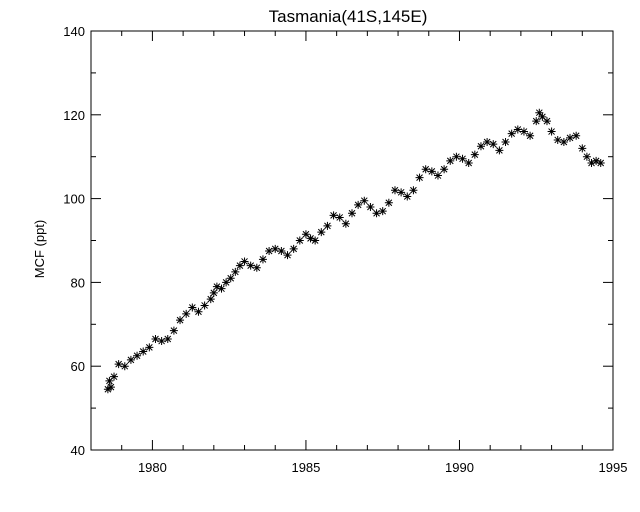 The image size is (640, 512). I want to click on y-tick-label: 80, so click(78, 282).